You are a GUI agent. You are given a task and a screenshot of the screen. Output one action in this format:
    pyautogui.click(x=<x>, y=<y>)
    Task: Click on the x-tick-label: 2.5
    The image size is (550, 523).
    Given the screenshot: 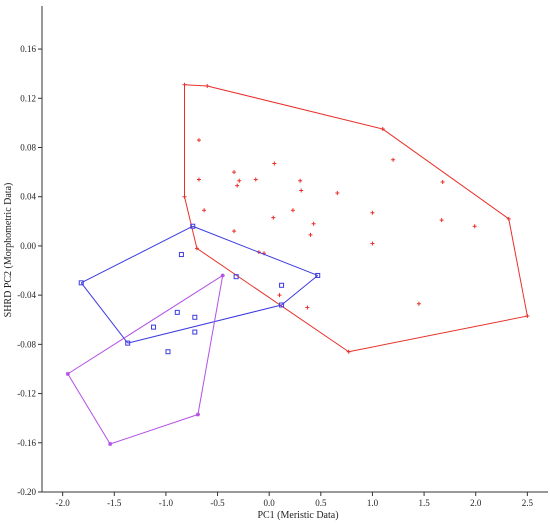 What is the action you would take?
    pyautogui.click(x=528, y=503)
    